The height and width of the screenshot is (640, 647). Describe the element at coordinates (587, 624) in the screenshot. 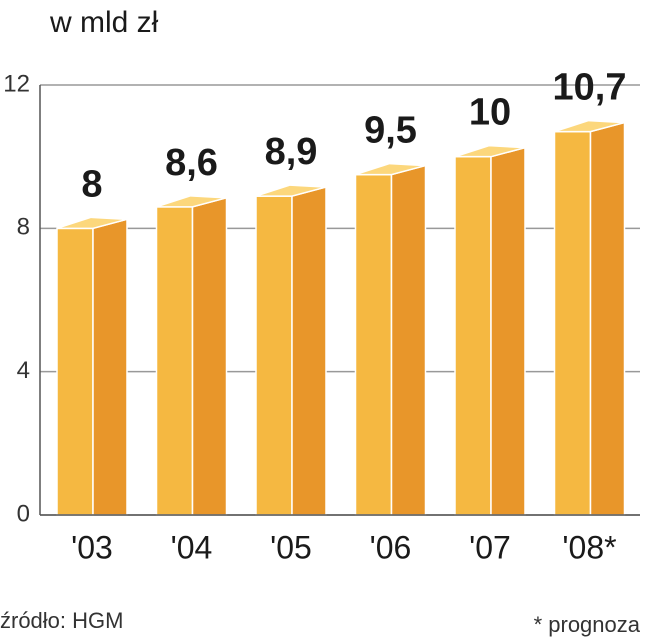

I see `note: * prognoza` at that location.